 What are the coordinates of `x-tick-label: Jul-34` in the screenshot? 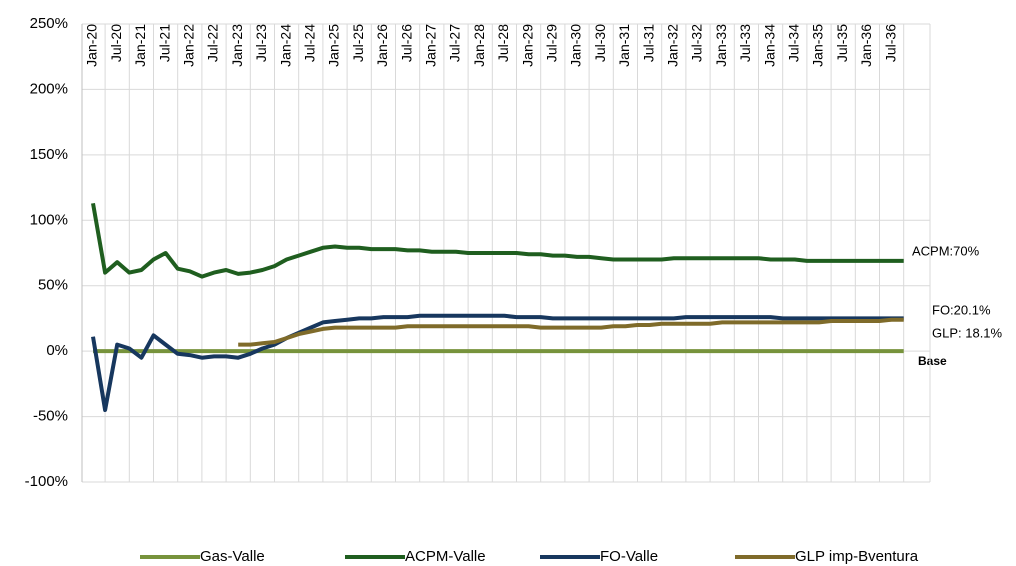 It's located at (794, 43).